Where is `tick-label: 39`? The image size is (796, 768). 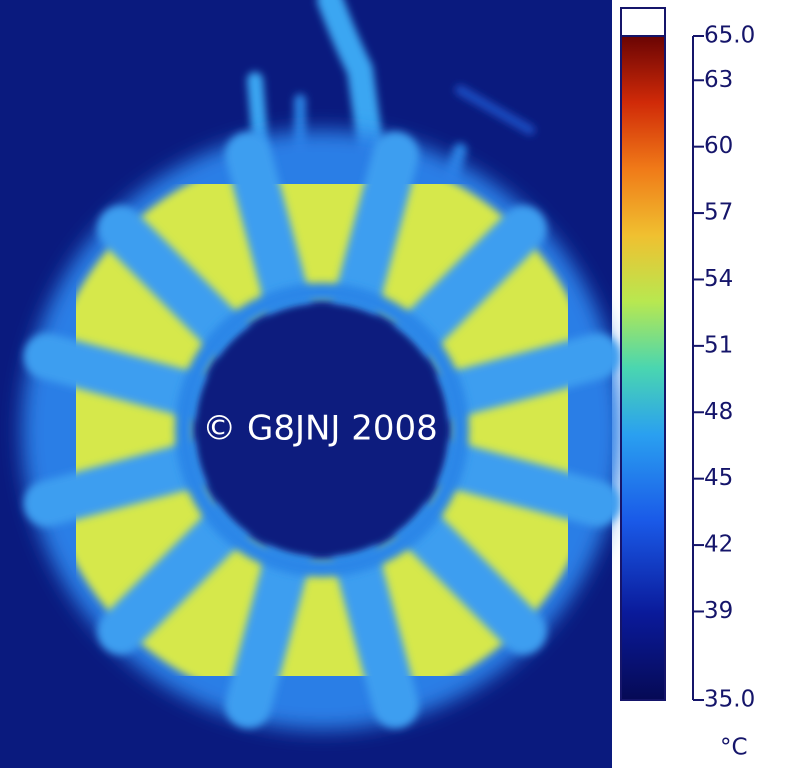
tick-label: 39 is located at coordinates (718, 611).